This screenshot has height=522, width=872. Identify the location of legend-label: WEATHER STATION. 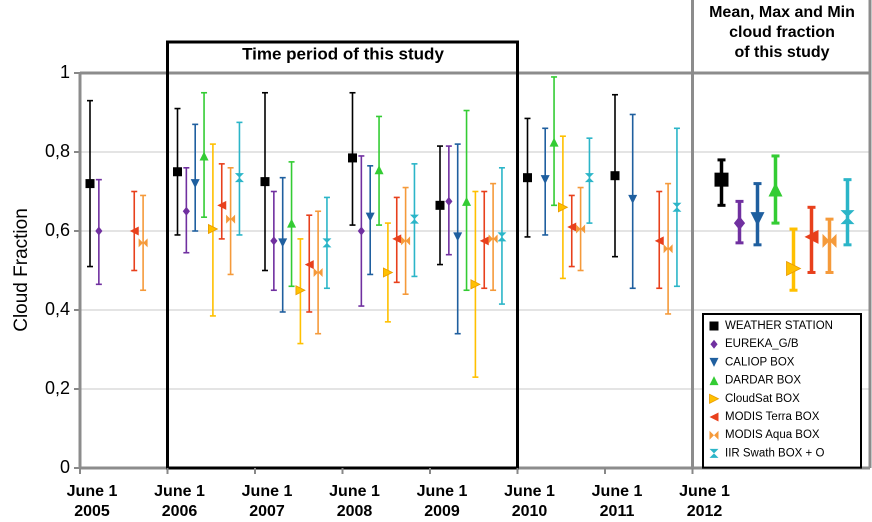
(779, 326).